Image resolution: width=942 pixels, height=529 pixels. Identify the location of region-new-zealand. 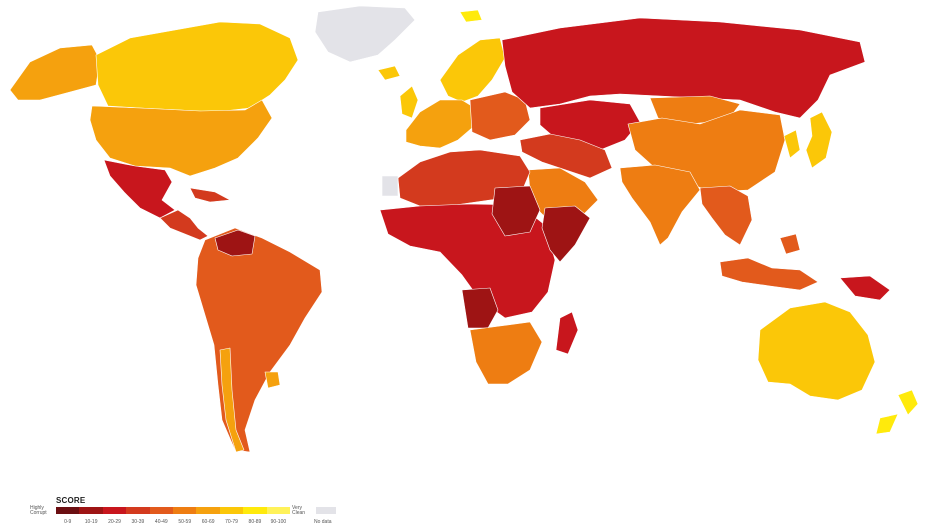
(897, 412).